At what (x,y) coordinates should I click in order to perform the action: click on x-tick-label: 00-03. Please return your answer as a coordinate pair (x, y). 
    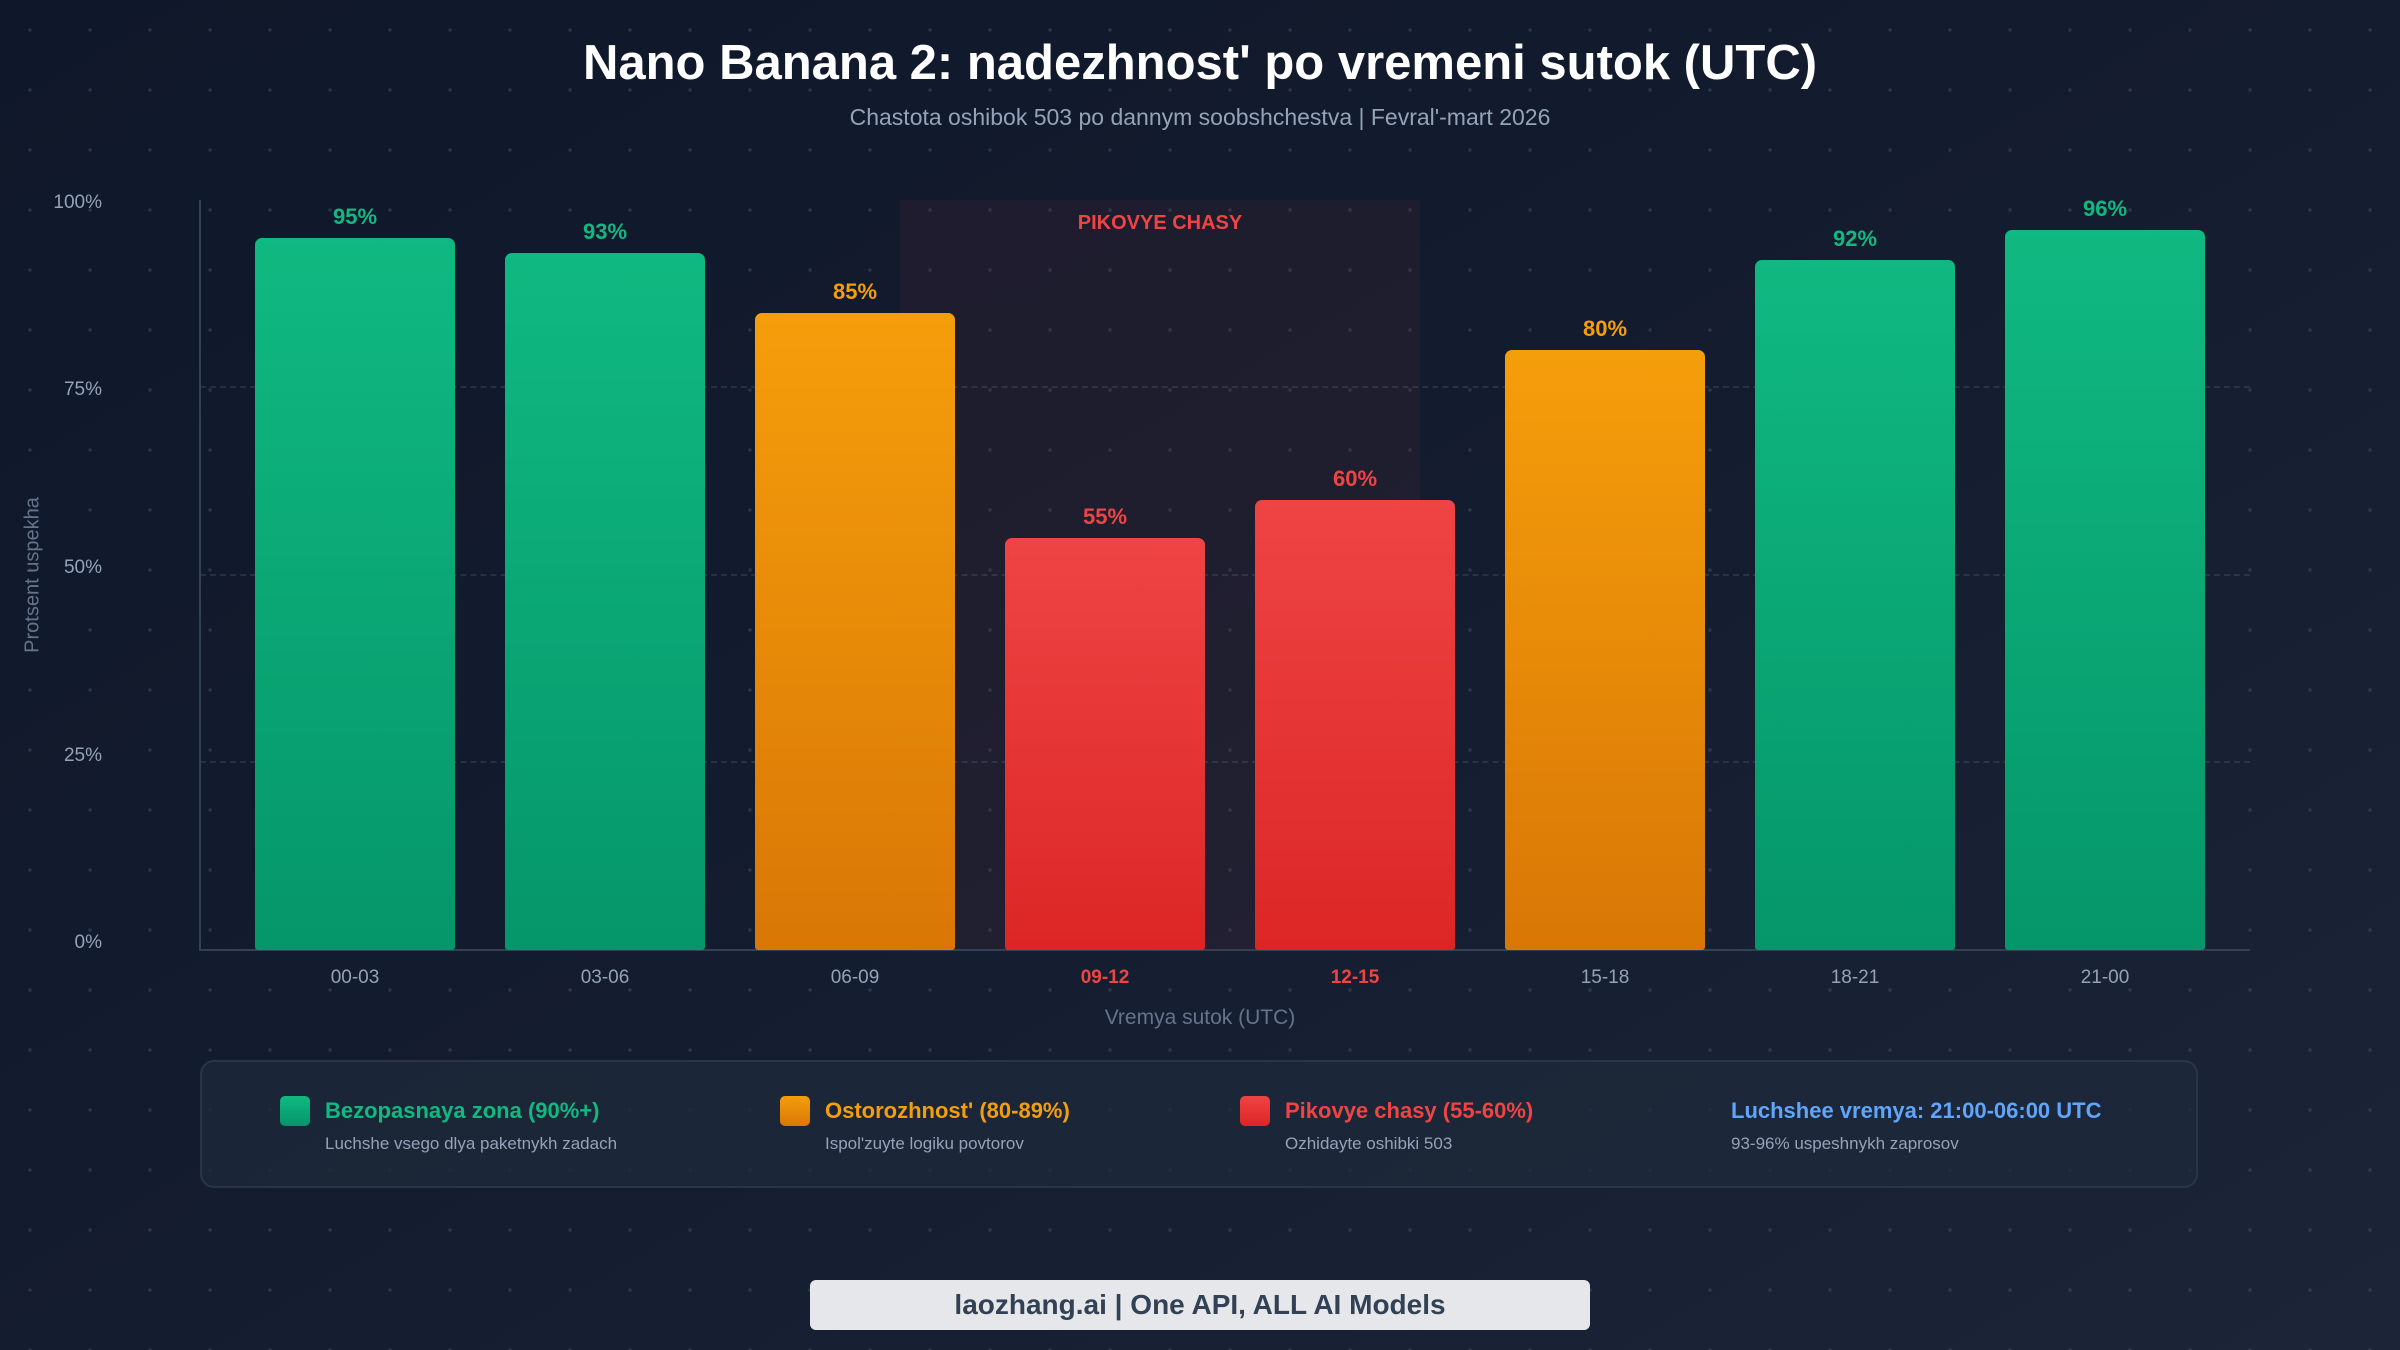
    Looking at the image, I should click on (355, 977).